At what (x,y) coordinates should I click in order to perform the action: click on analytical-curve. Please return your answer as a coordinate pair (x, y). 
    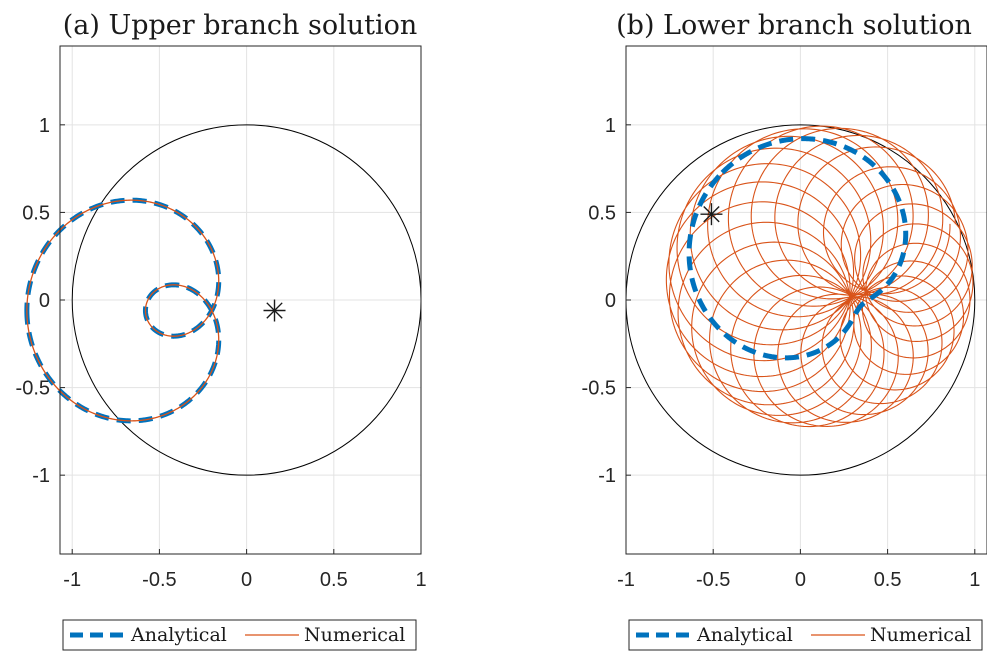
    Looking at the image, I should click on (797, 248).